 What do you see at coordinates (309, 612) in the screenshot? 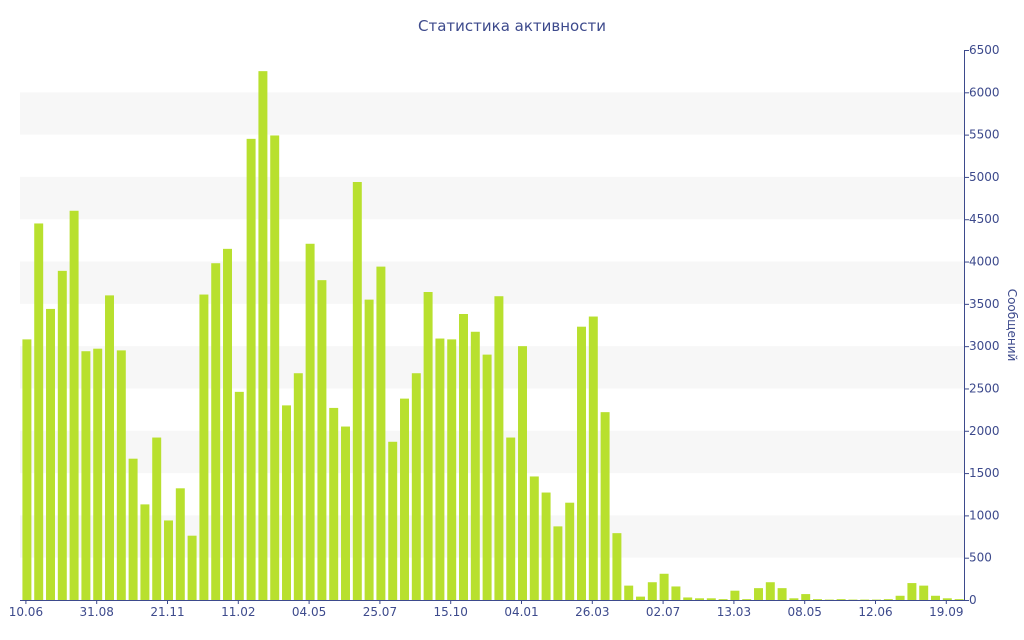
I see `x-tick-label: 04.05` at bounding box center [309, 612].